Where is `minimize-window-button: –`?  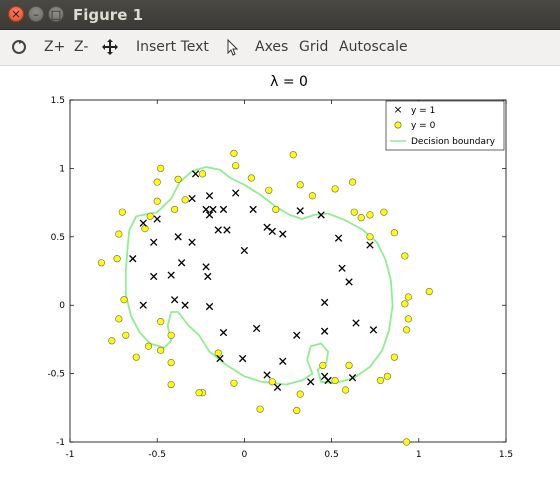 minimize-window-button: – is located at coordinates (36, 14).